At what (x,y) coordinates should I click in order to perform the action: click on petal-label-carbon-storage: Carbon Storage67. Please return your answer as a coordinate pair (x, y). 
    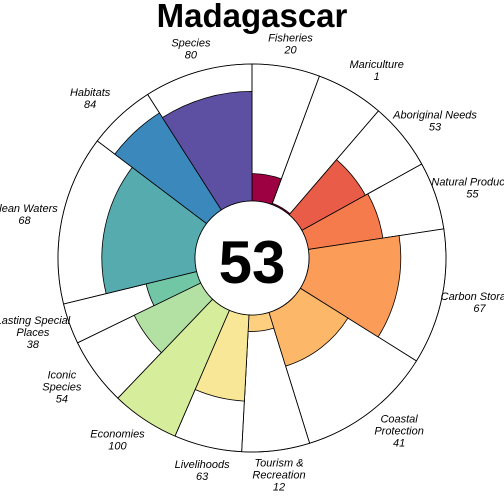
    Looking at the image, I should click on (472, 303).